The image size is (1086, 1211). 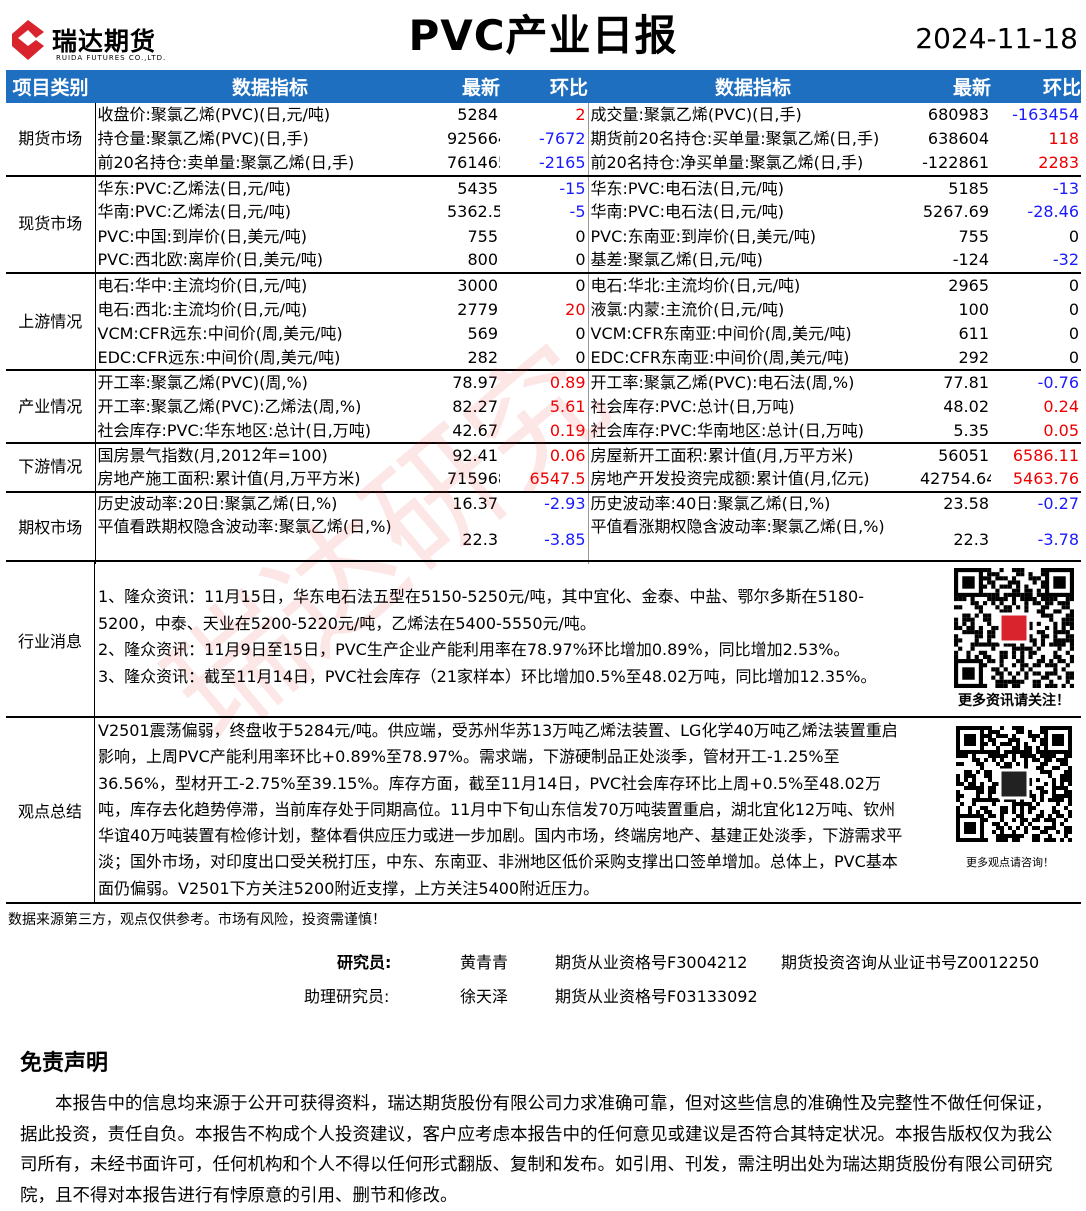 What do you see at coordinates (1045, 115) in the screenshot?
I see `change-2-cell: -163454` at bounding box center [1045, 115].